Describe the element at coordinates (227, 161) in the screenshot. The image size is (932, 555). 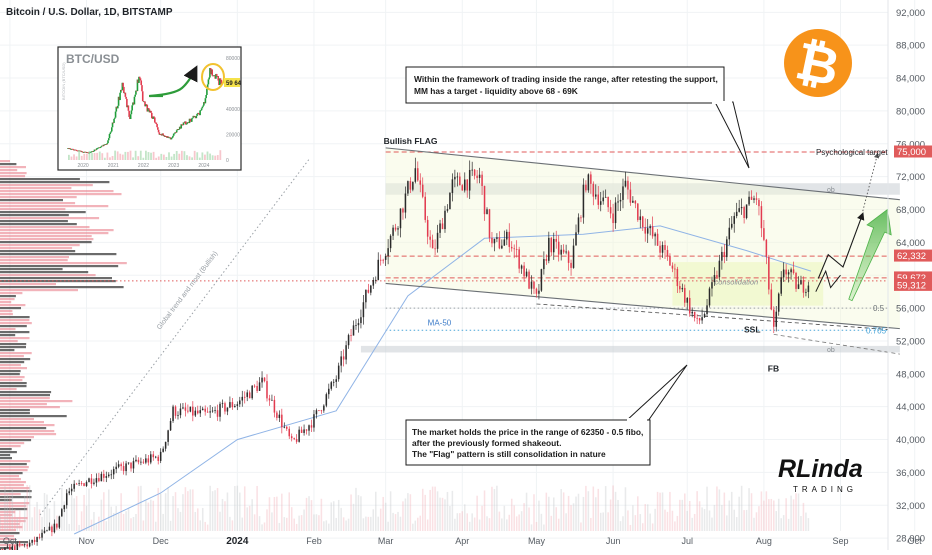
I see `inset-y-tick: 0` at that location.